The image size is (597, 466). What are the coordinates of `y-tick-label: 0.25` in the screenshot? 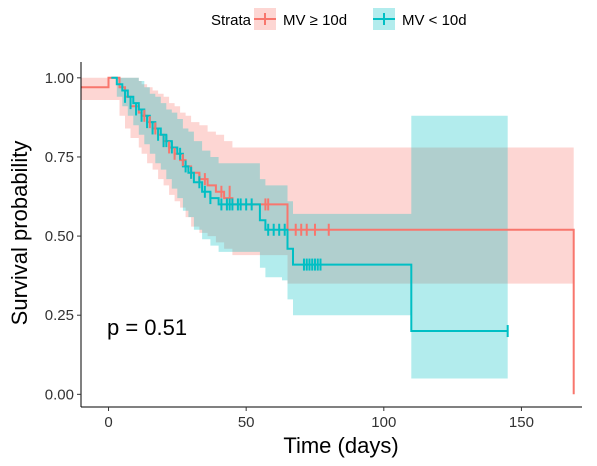 It's located at (59, 315).